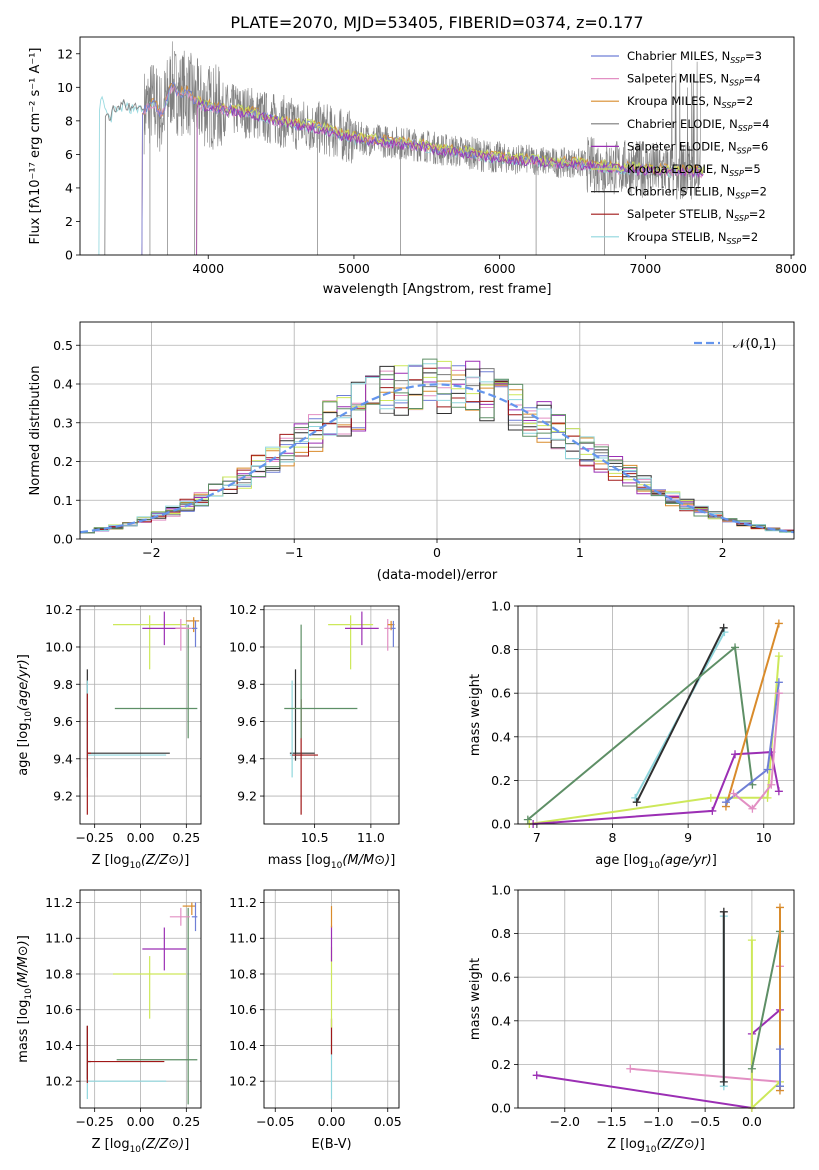 The height and width of the screenshot is (1170, 819). What do you see at coordinates (247, 758) in the screenshot?
I see `age-vs-mass-ytick-label: 9.4` at bounding box center [247, 758].